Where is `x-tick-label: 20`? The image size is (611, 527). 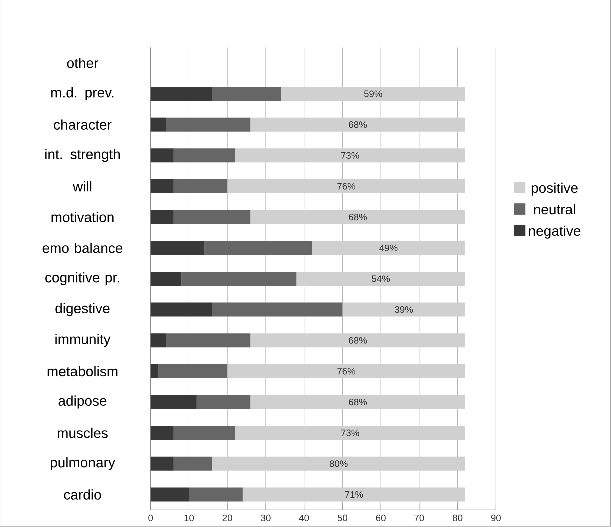
x-tick-label: 20 is located at coordinates (227, 518).